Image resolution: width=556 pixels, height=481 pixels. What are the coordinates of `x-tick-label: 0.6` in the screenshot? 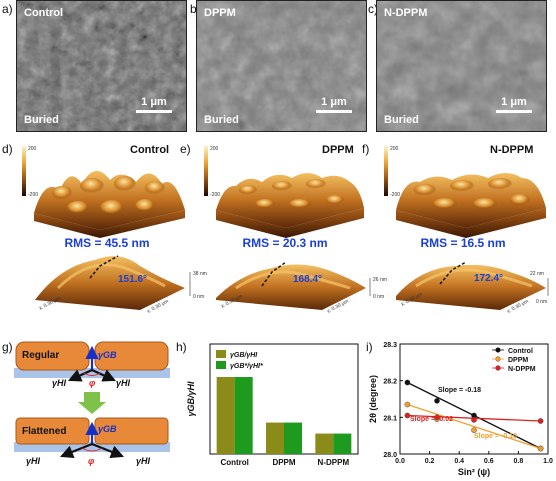 It's located at (489, 461).